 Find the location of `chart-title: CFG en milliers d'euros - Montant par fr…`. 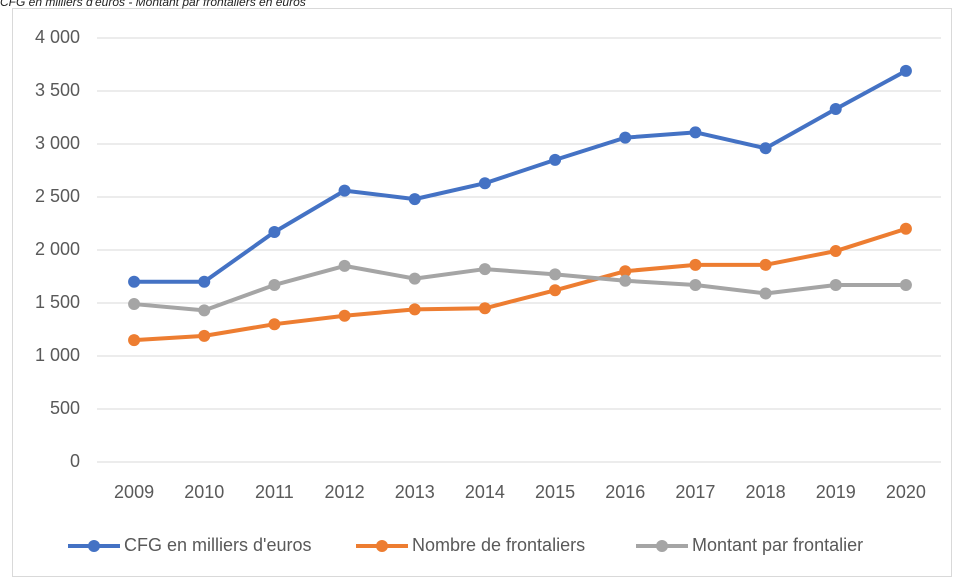

chart-title: CFG en milliers d'euros - Montant par fr… is located at coordinates (153, 4).